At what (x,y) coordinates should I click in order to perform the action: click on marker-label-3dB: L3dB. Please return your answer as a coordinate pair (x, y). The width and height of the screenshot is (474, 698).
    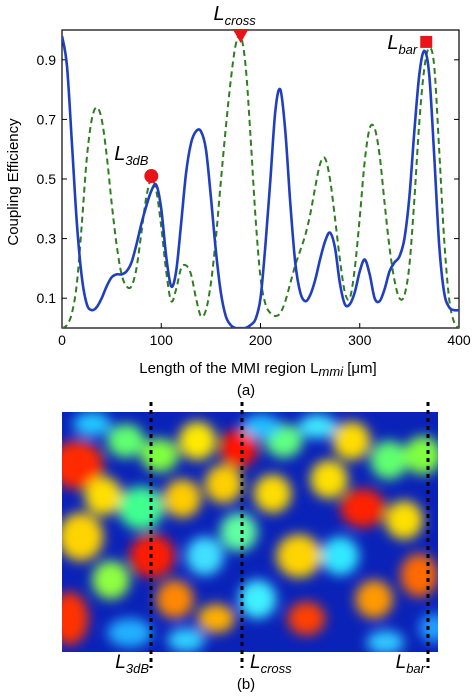
    Looking at the image, I should click on (131, 155).